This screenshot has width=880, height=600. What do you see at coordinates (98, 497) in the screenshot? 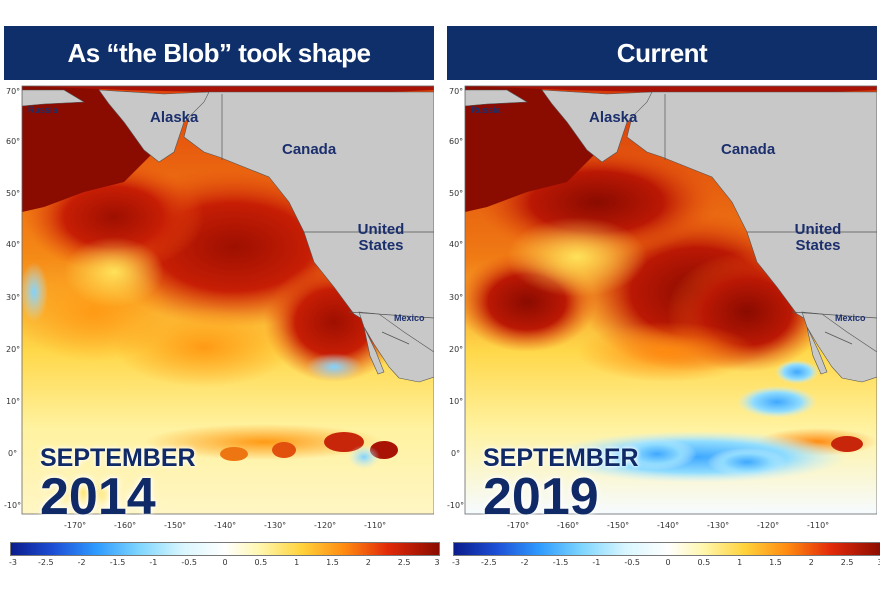
I see `date-year: 2014` at bounding box center [98, 497].